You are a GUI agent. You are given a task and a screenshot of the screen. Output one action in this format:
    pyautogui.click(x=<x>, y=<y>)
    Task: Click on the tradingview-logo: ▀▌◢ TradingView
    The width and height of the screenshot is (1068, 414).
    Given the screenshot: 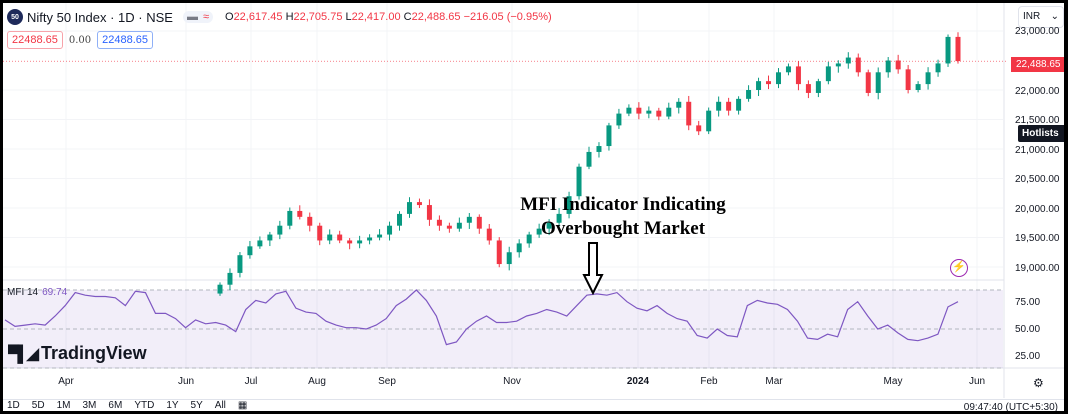 What is the action you would take?
    pyautogui.click(x=77, y=353)
    